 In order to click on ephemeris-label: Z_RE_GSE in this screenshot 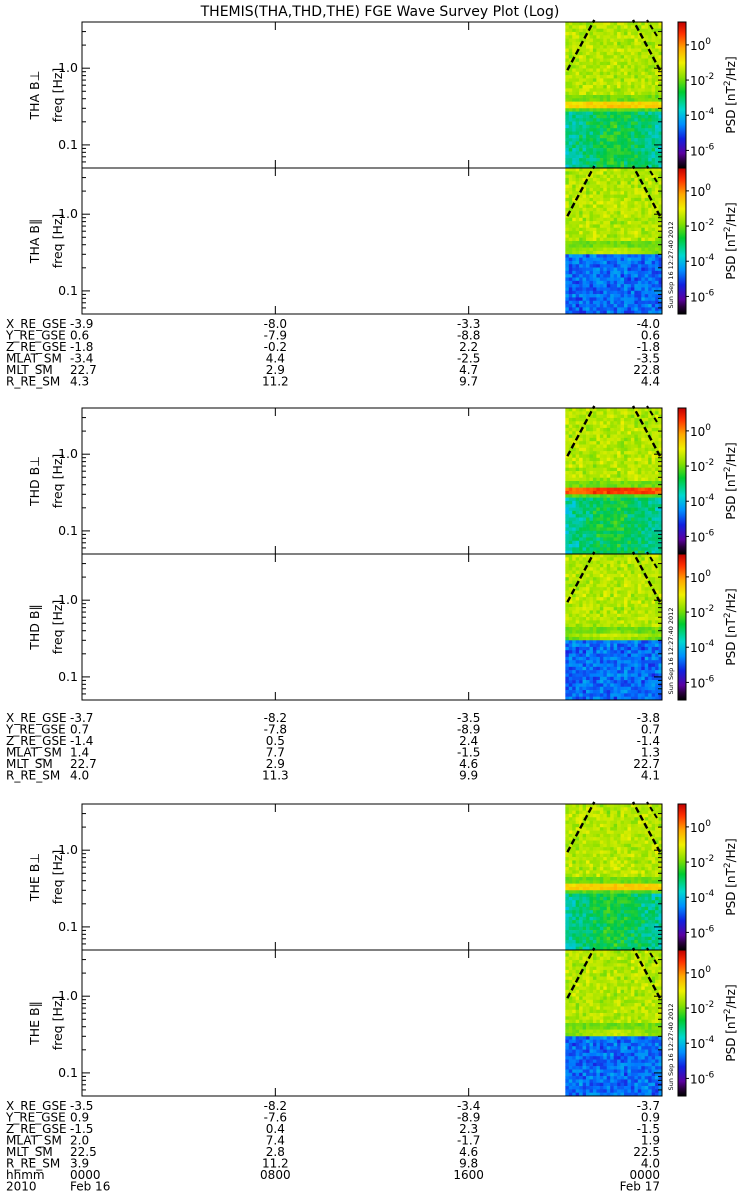, I will do `click(36, 1129)`.